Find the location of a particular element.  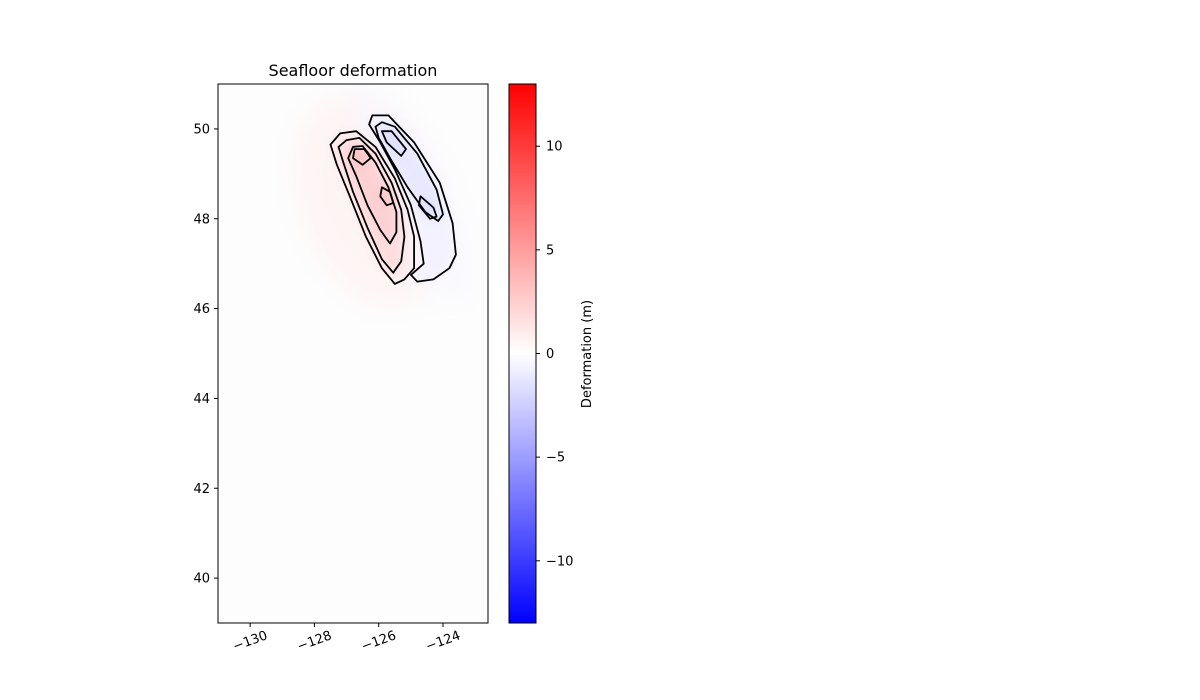

colorbar-tick-label: 0 is located at coordinates (550, 354).